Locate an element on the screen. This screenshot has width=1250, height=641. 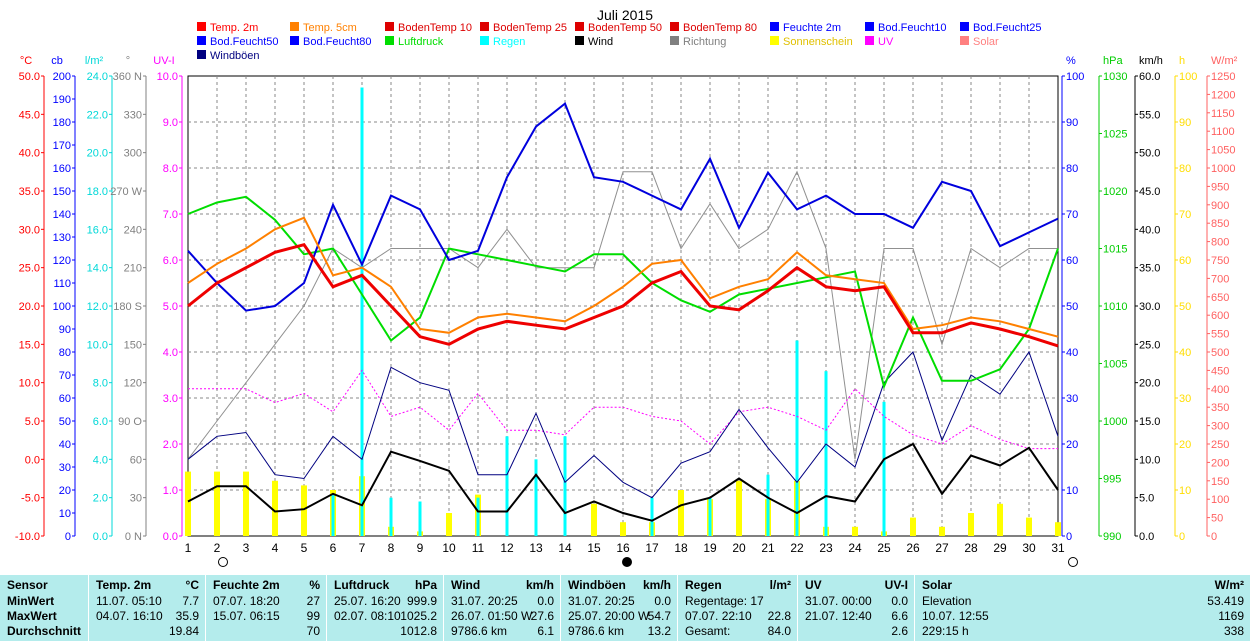
left-axis-unit: ° is located at coordinates (128, 61).